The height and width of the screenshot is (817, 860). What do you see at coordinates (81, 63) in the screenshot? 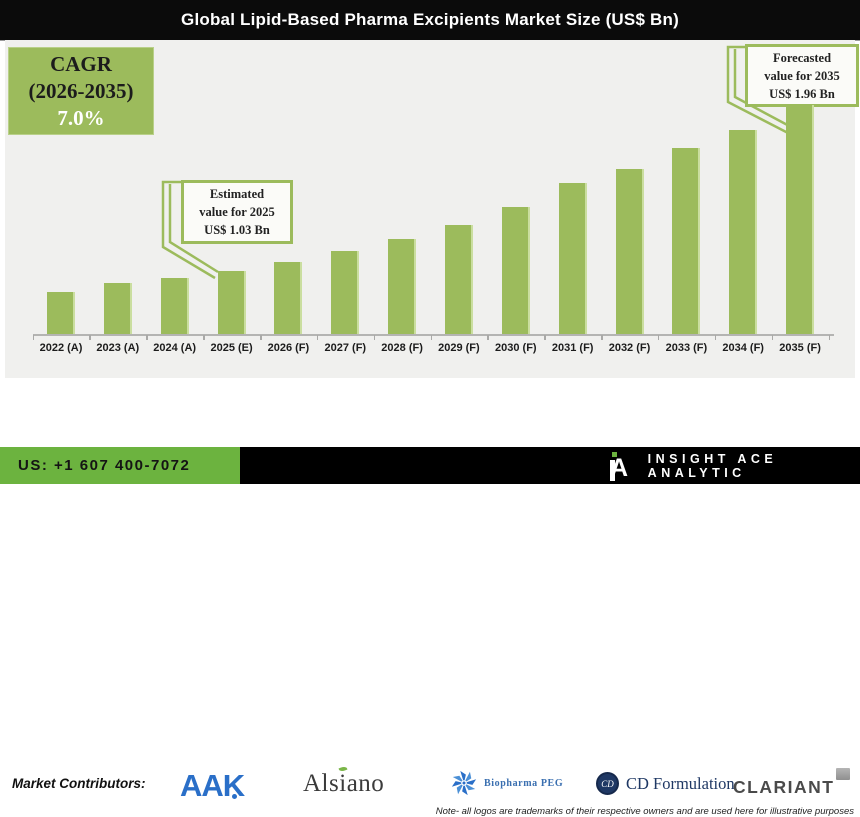
I see `cagr-title: CAGR` at bounding box center [81, 63].